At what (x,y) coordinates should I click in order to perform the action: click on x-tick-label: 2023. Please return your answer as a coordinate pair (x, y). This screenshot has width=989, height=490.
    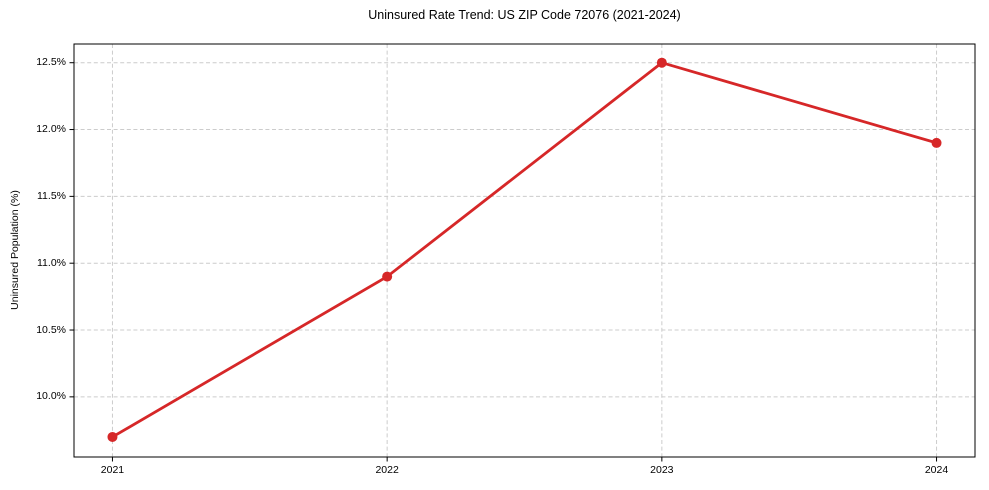
    Looking at the image, I should click on (662, 470).